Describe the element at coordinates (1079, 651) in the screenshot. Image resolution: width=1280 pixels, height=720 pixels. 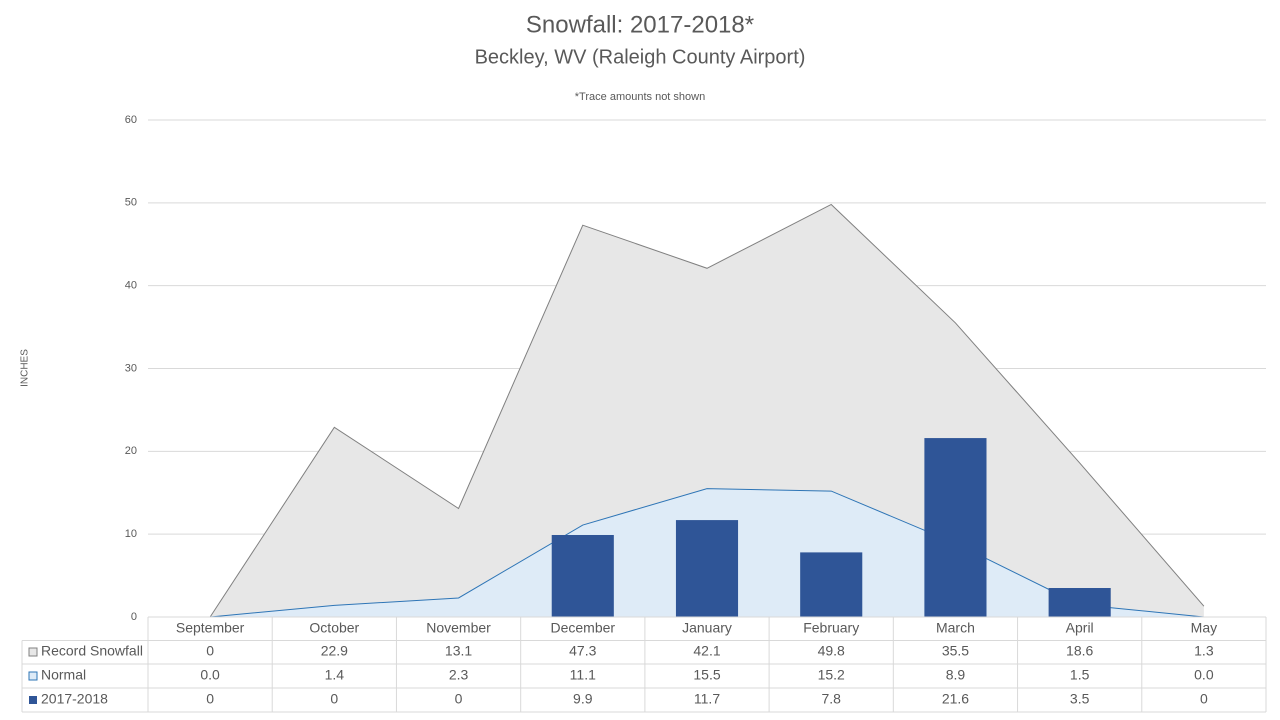
I see `table-cell: 18.6` at that location.